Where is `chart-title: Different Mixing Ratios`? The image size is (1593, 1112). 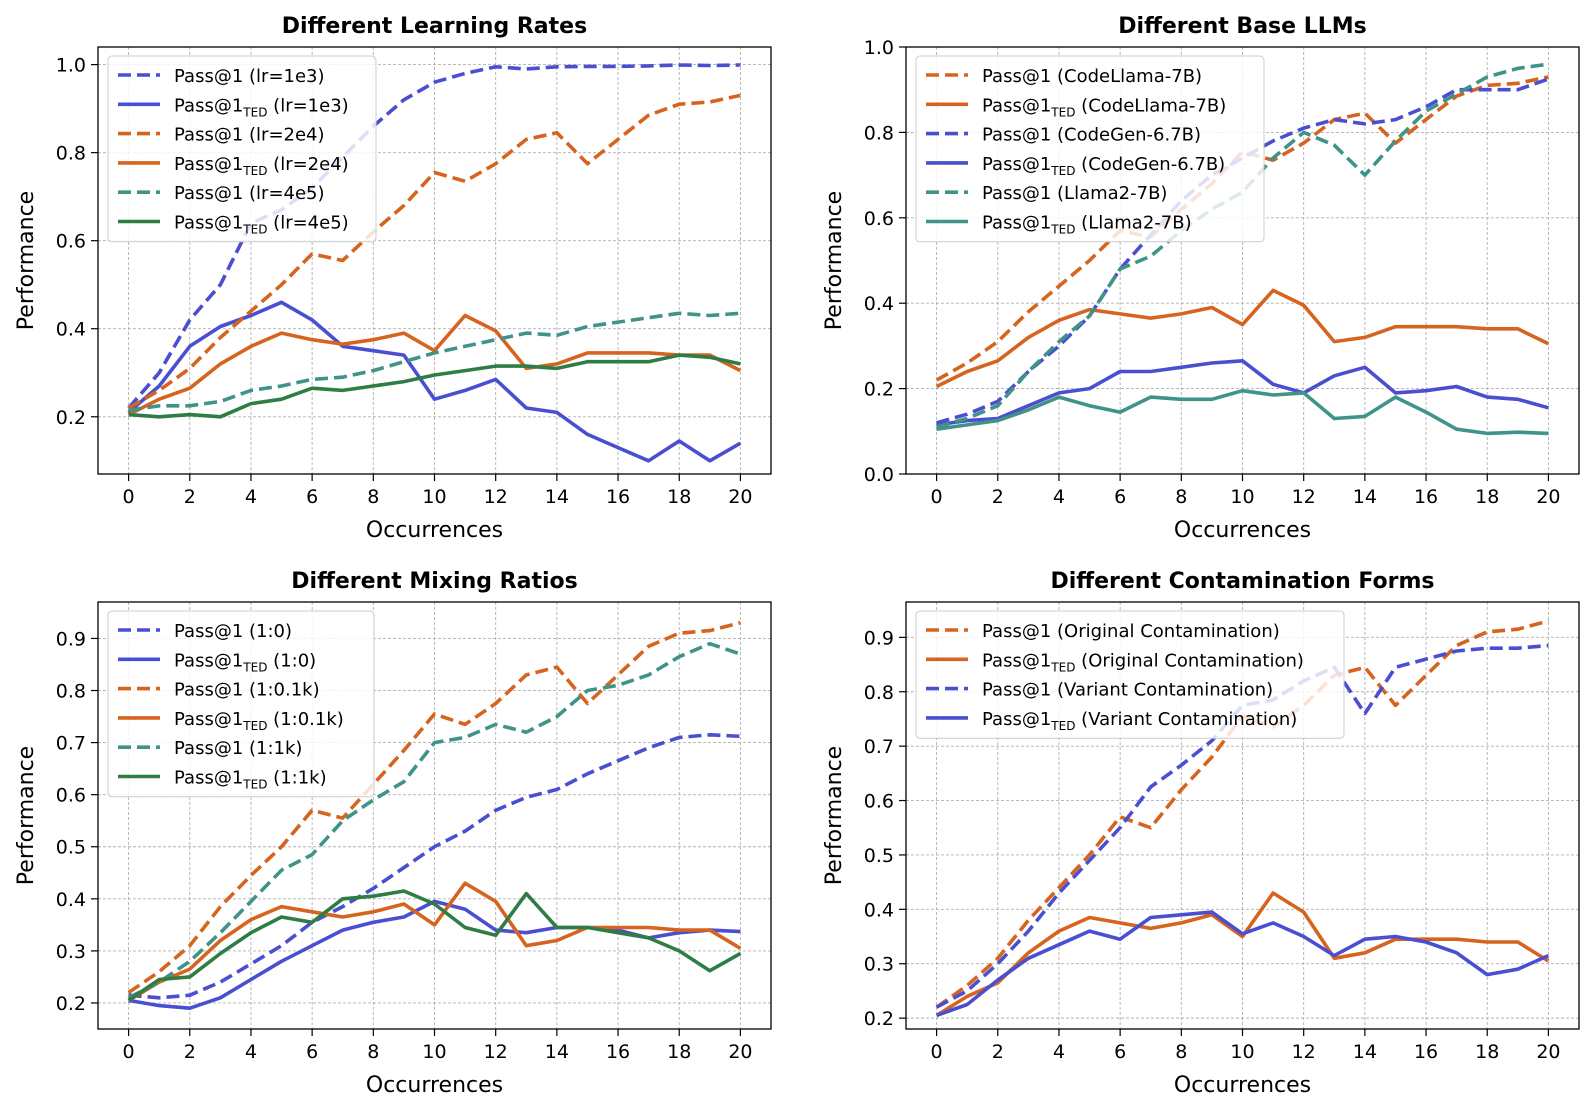 chart-title: Different Mixing Ratios is located at coordinates (434, 581).